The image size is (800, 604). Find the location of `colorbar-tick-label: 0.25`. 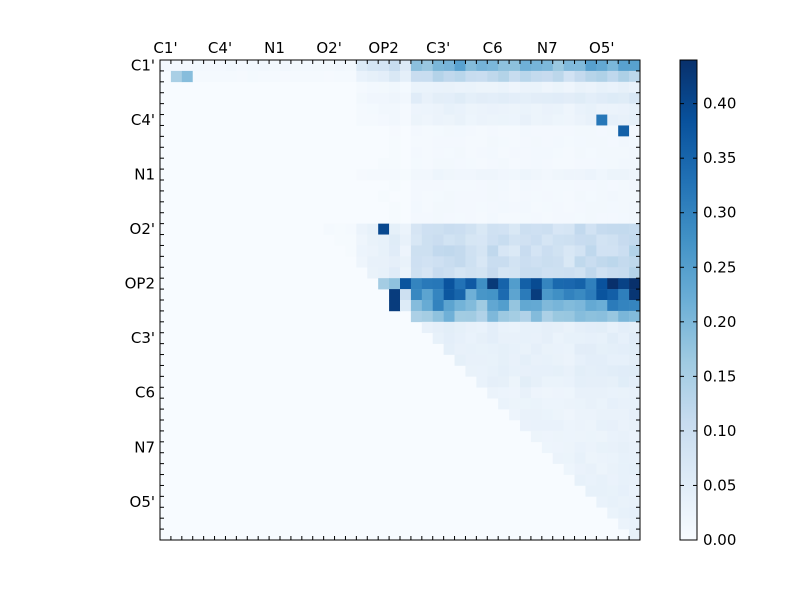

colorbar-tick-label: 0.25 is located at coordinates (719, 267).